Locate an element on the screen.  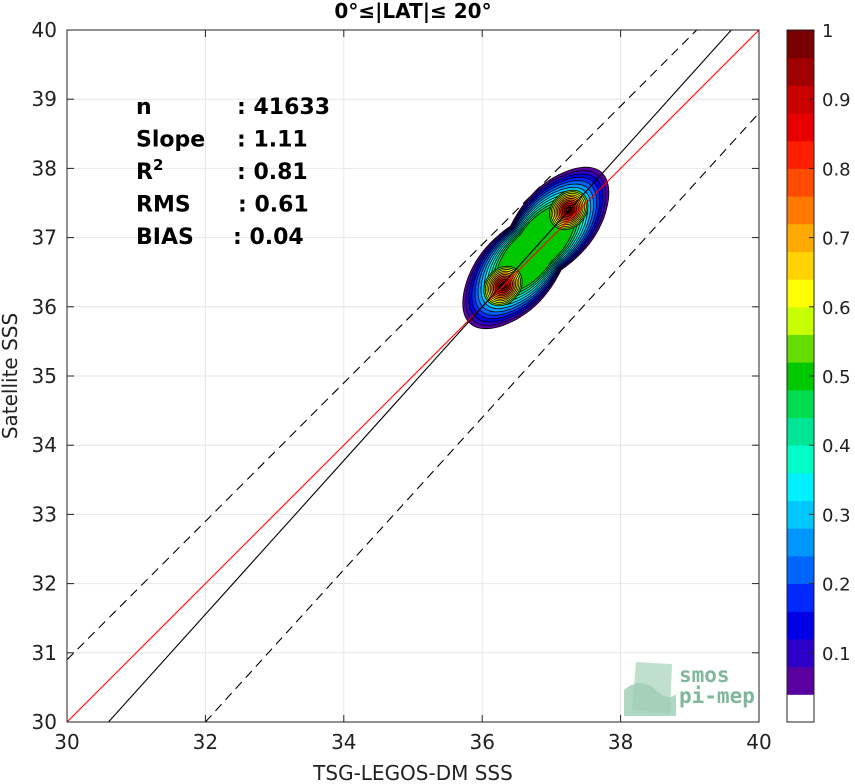
stat-value: : 0.61 is located at coordinates (273, 205).